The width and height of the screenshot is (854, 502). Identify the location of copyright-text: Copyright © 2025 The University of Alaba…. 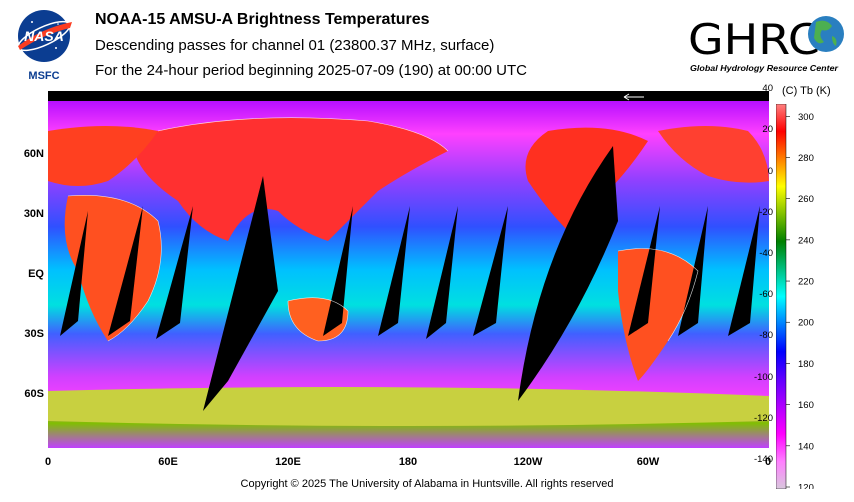
(427, 484).